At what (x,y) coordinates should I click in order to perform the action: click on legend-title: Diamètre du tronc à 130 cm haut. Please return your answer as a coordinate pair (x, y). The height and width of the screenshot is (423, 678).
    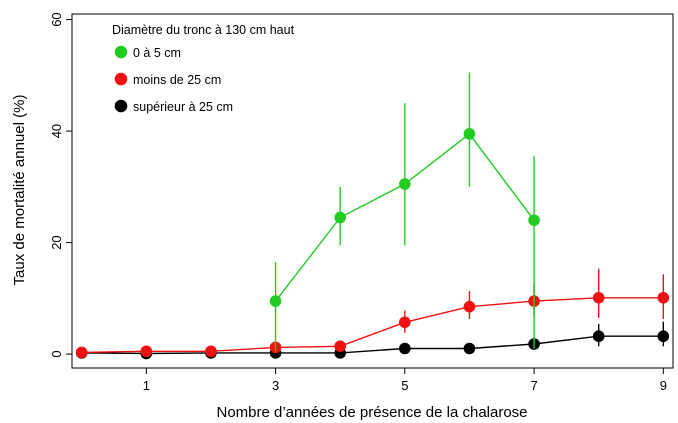
    Looking at the image, I should click on (203, 30).